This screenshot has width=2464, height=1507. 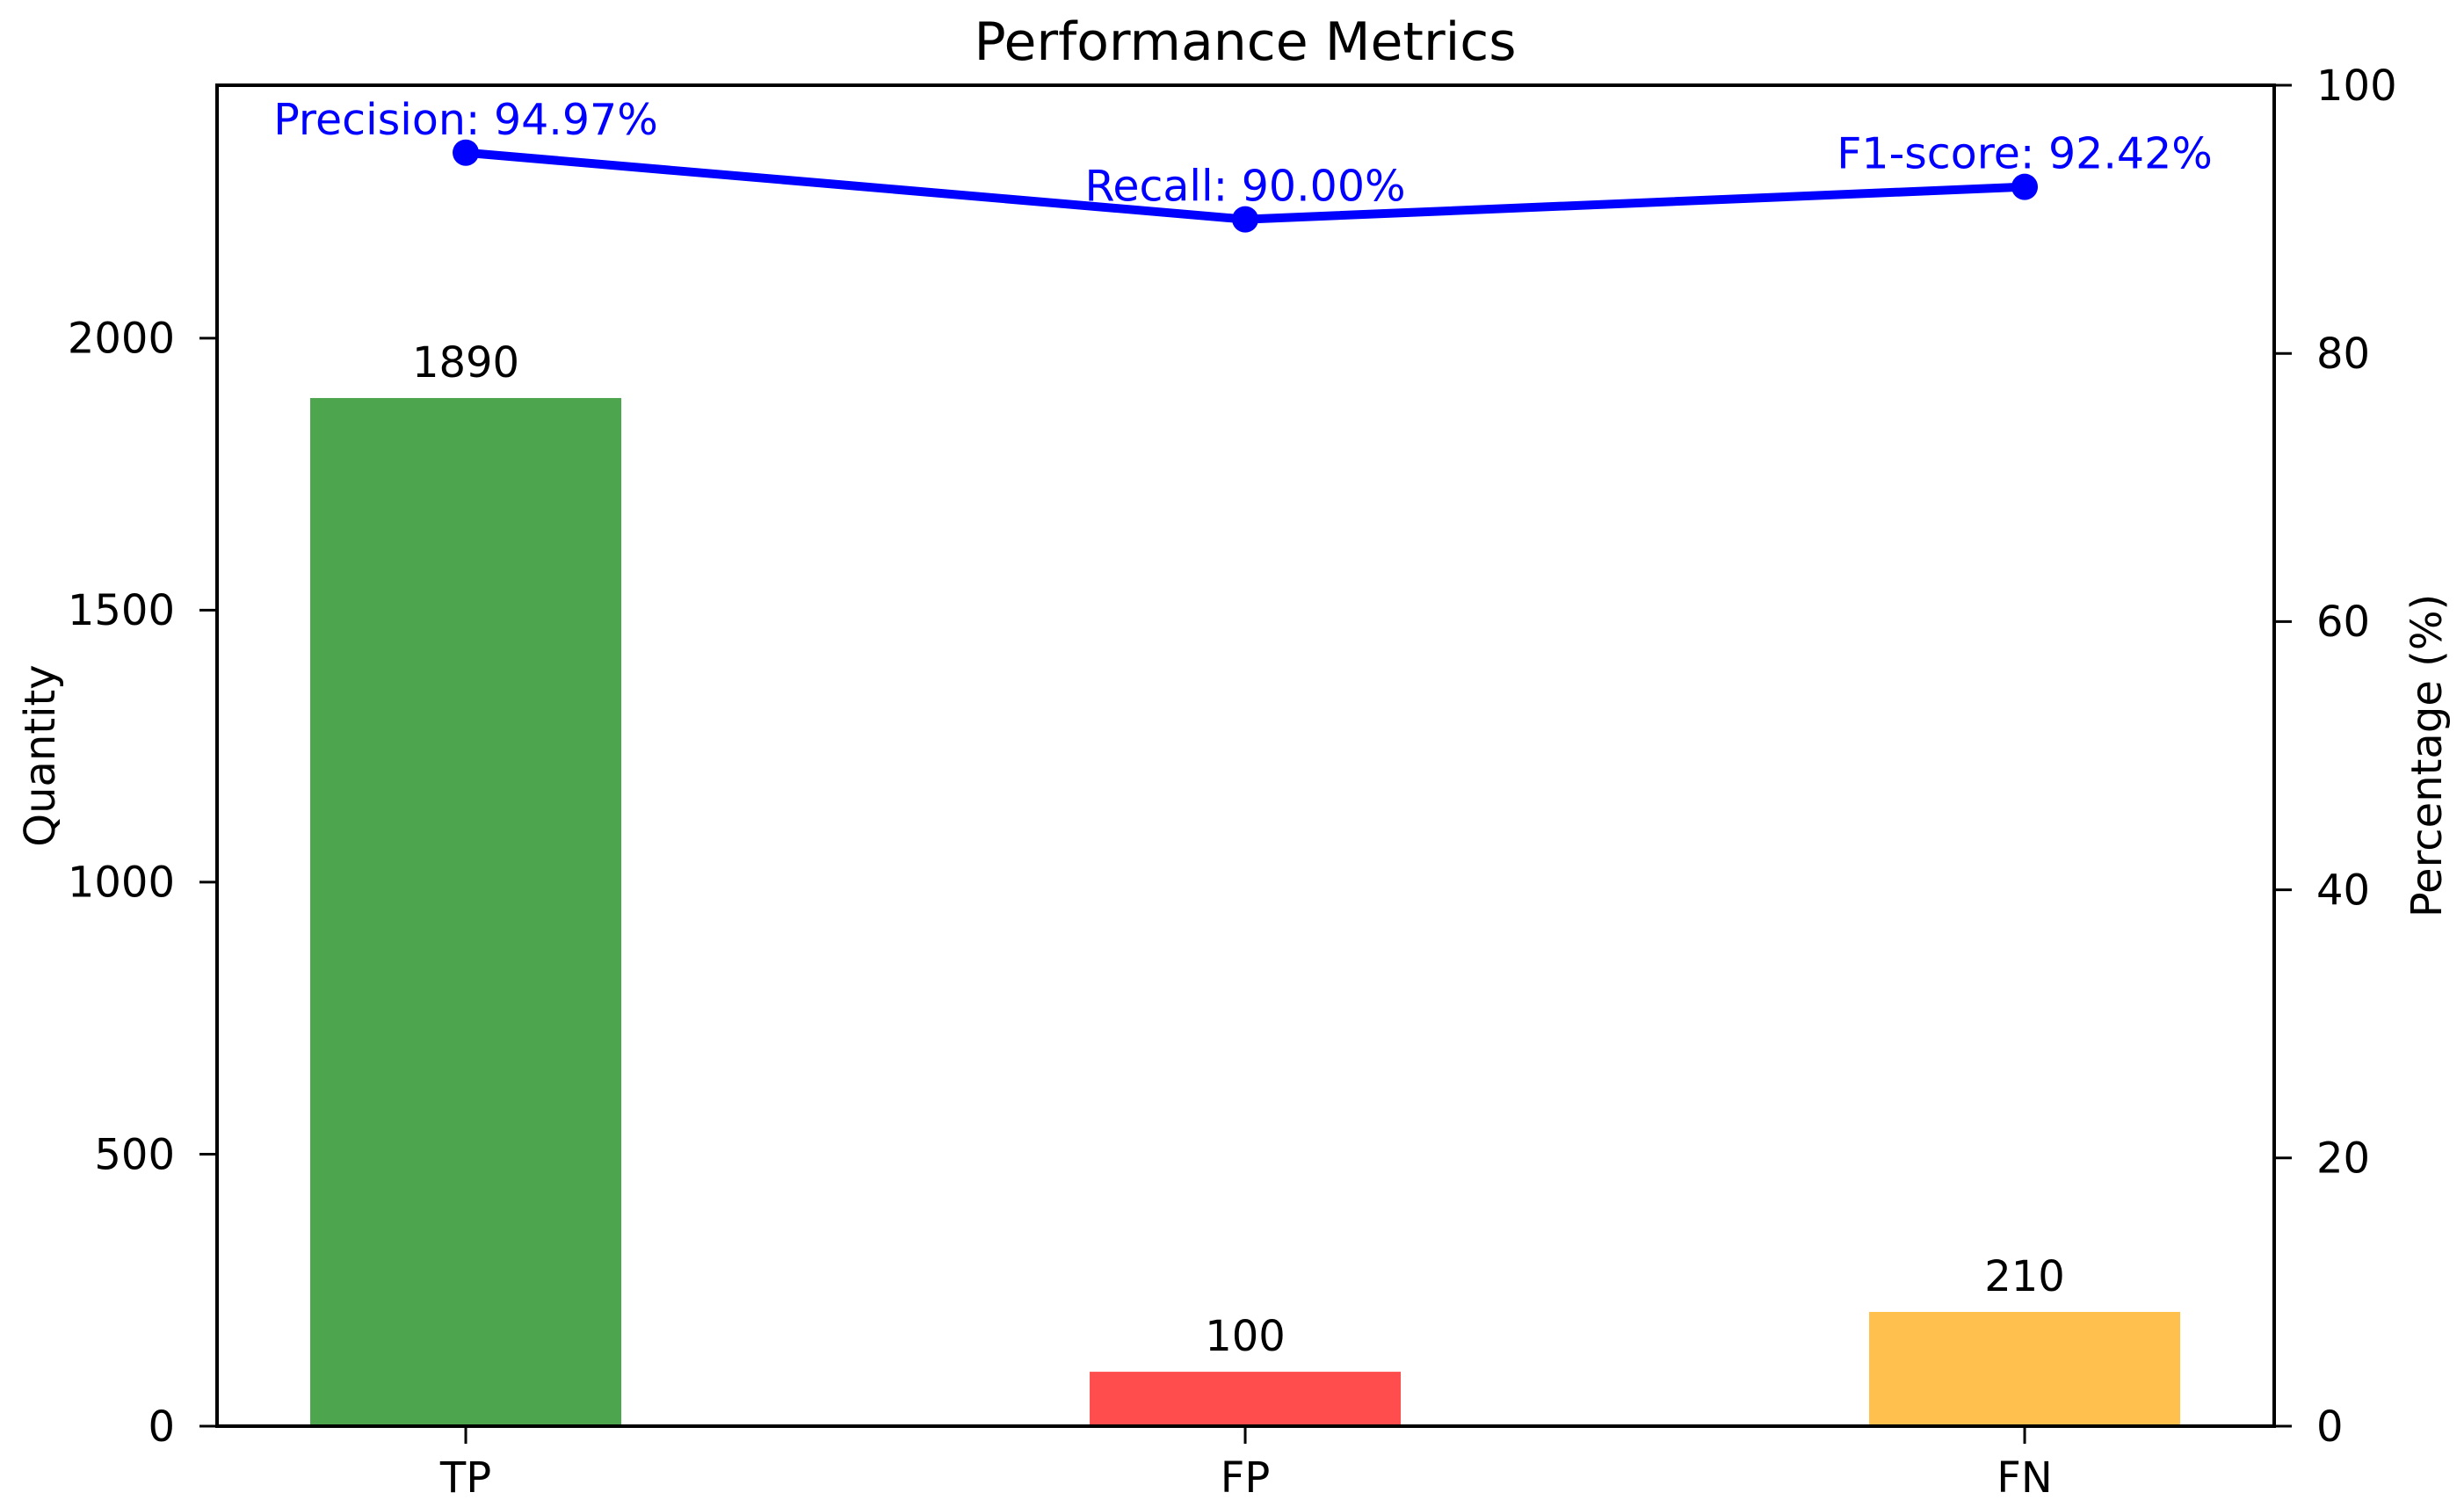 What do you see at coordinates (466, 152) in the screenshot?
I see `line-marker-tp` at bounding box center [466, 152].